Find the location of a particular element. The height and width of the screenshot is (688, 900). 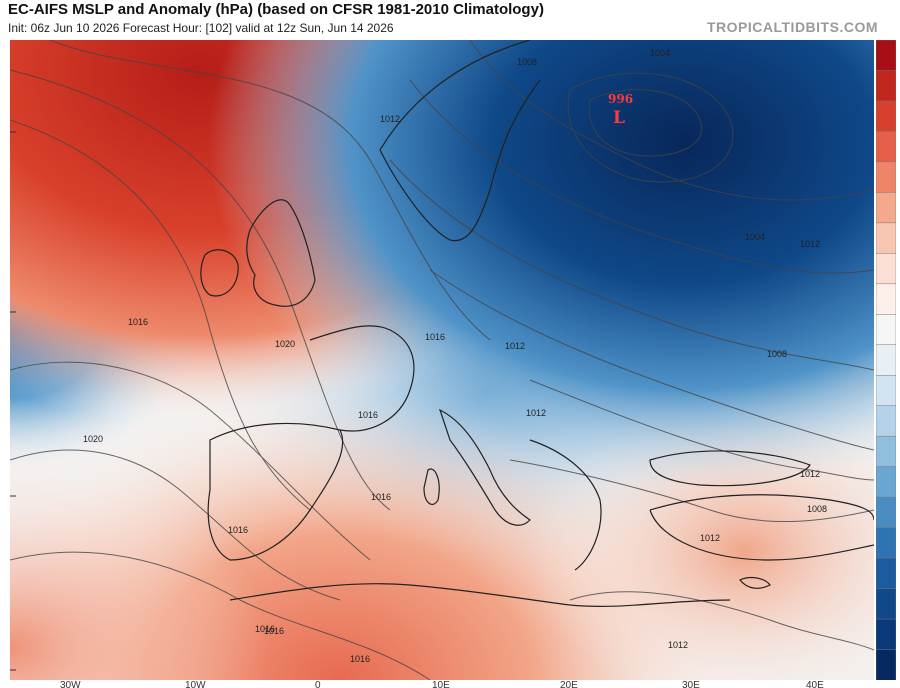

anomaly-colorbar is located at coordinates (886, 360).